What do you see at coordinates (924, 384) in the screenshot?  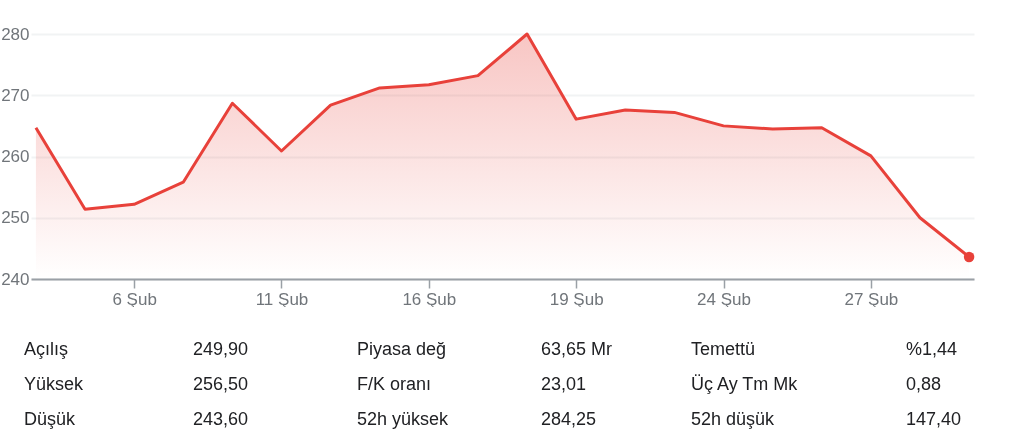 I see `text: 0,88` at bounding box center [924, 384].